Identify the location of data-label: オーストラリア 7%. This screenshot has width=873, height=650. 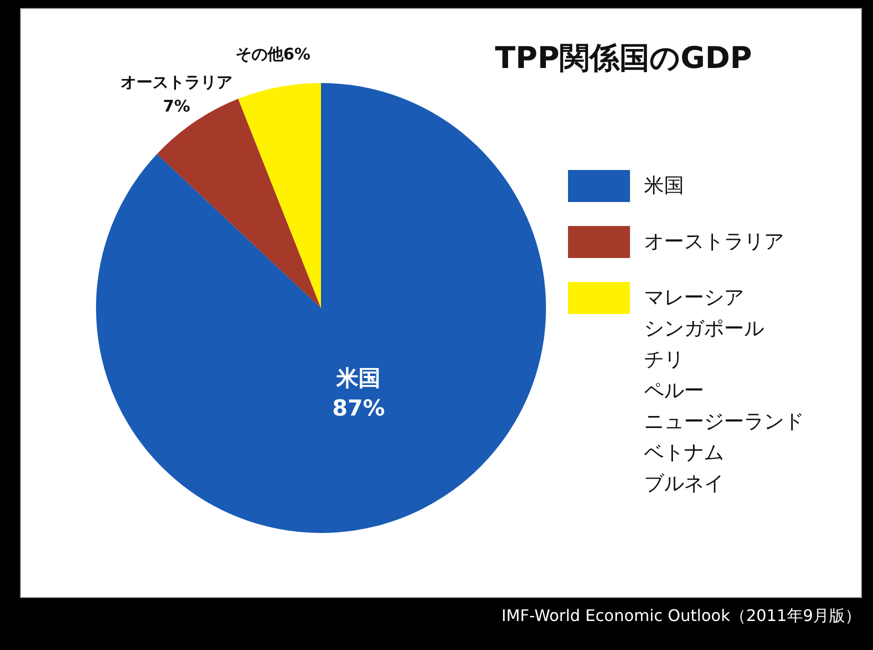
(176, 94).